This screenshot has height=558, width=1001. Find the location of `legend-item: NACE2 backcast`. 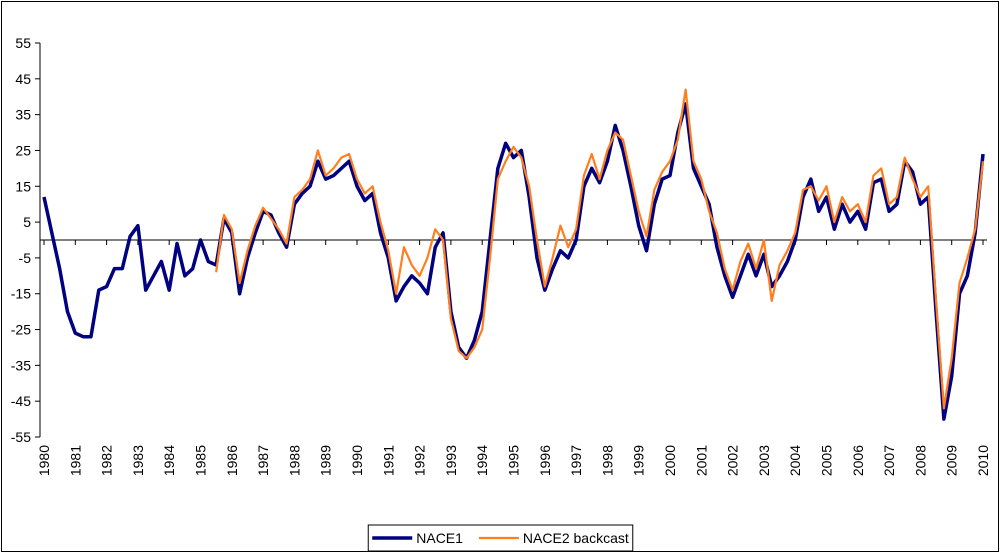

legend-item: NACE2 backcast is located at coordinates (553, 538).